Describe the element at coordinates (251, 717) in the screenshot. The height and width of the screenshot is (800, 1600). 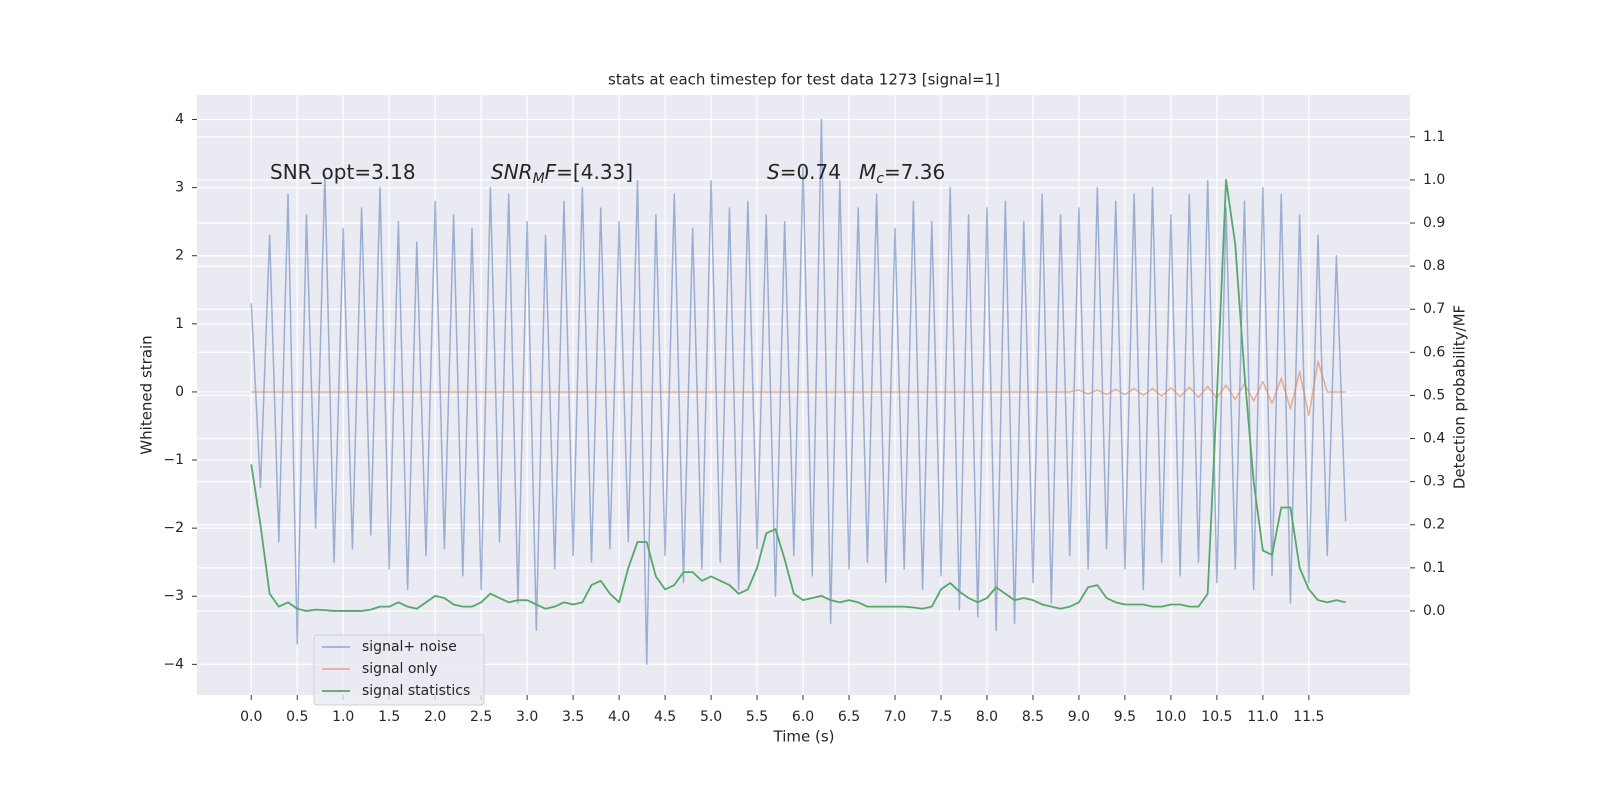
I see `x-tick-label: 0.0` at that location.